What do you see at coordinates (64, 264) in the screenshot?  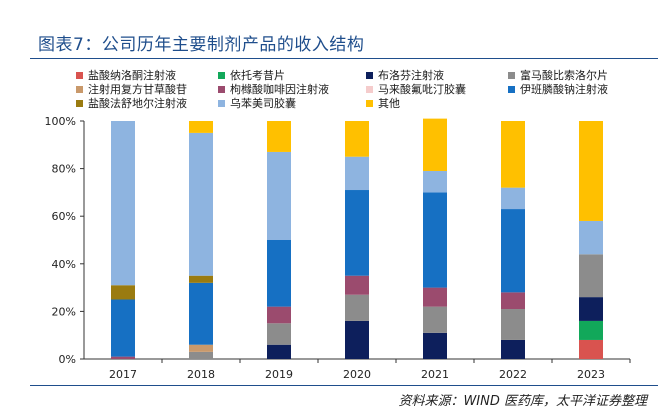 I see `y-tick-label: 40%` at bounding box center [64, 264].